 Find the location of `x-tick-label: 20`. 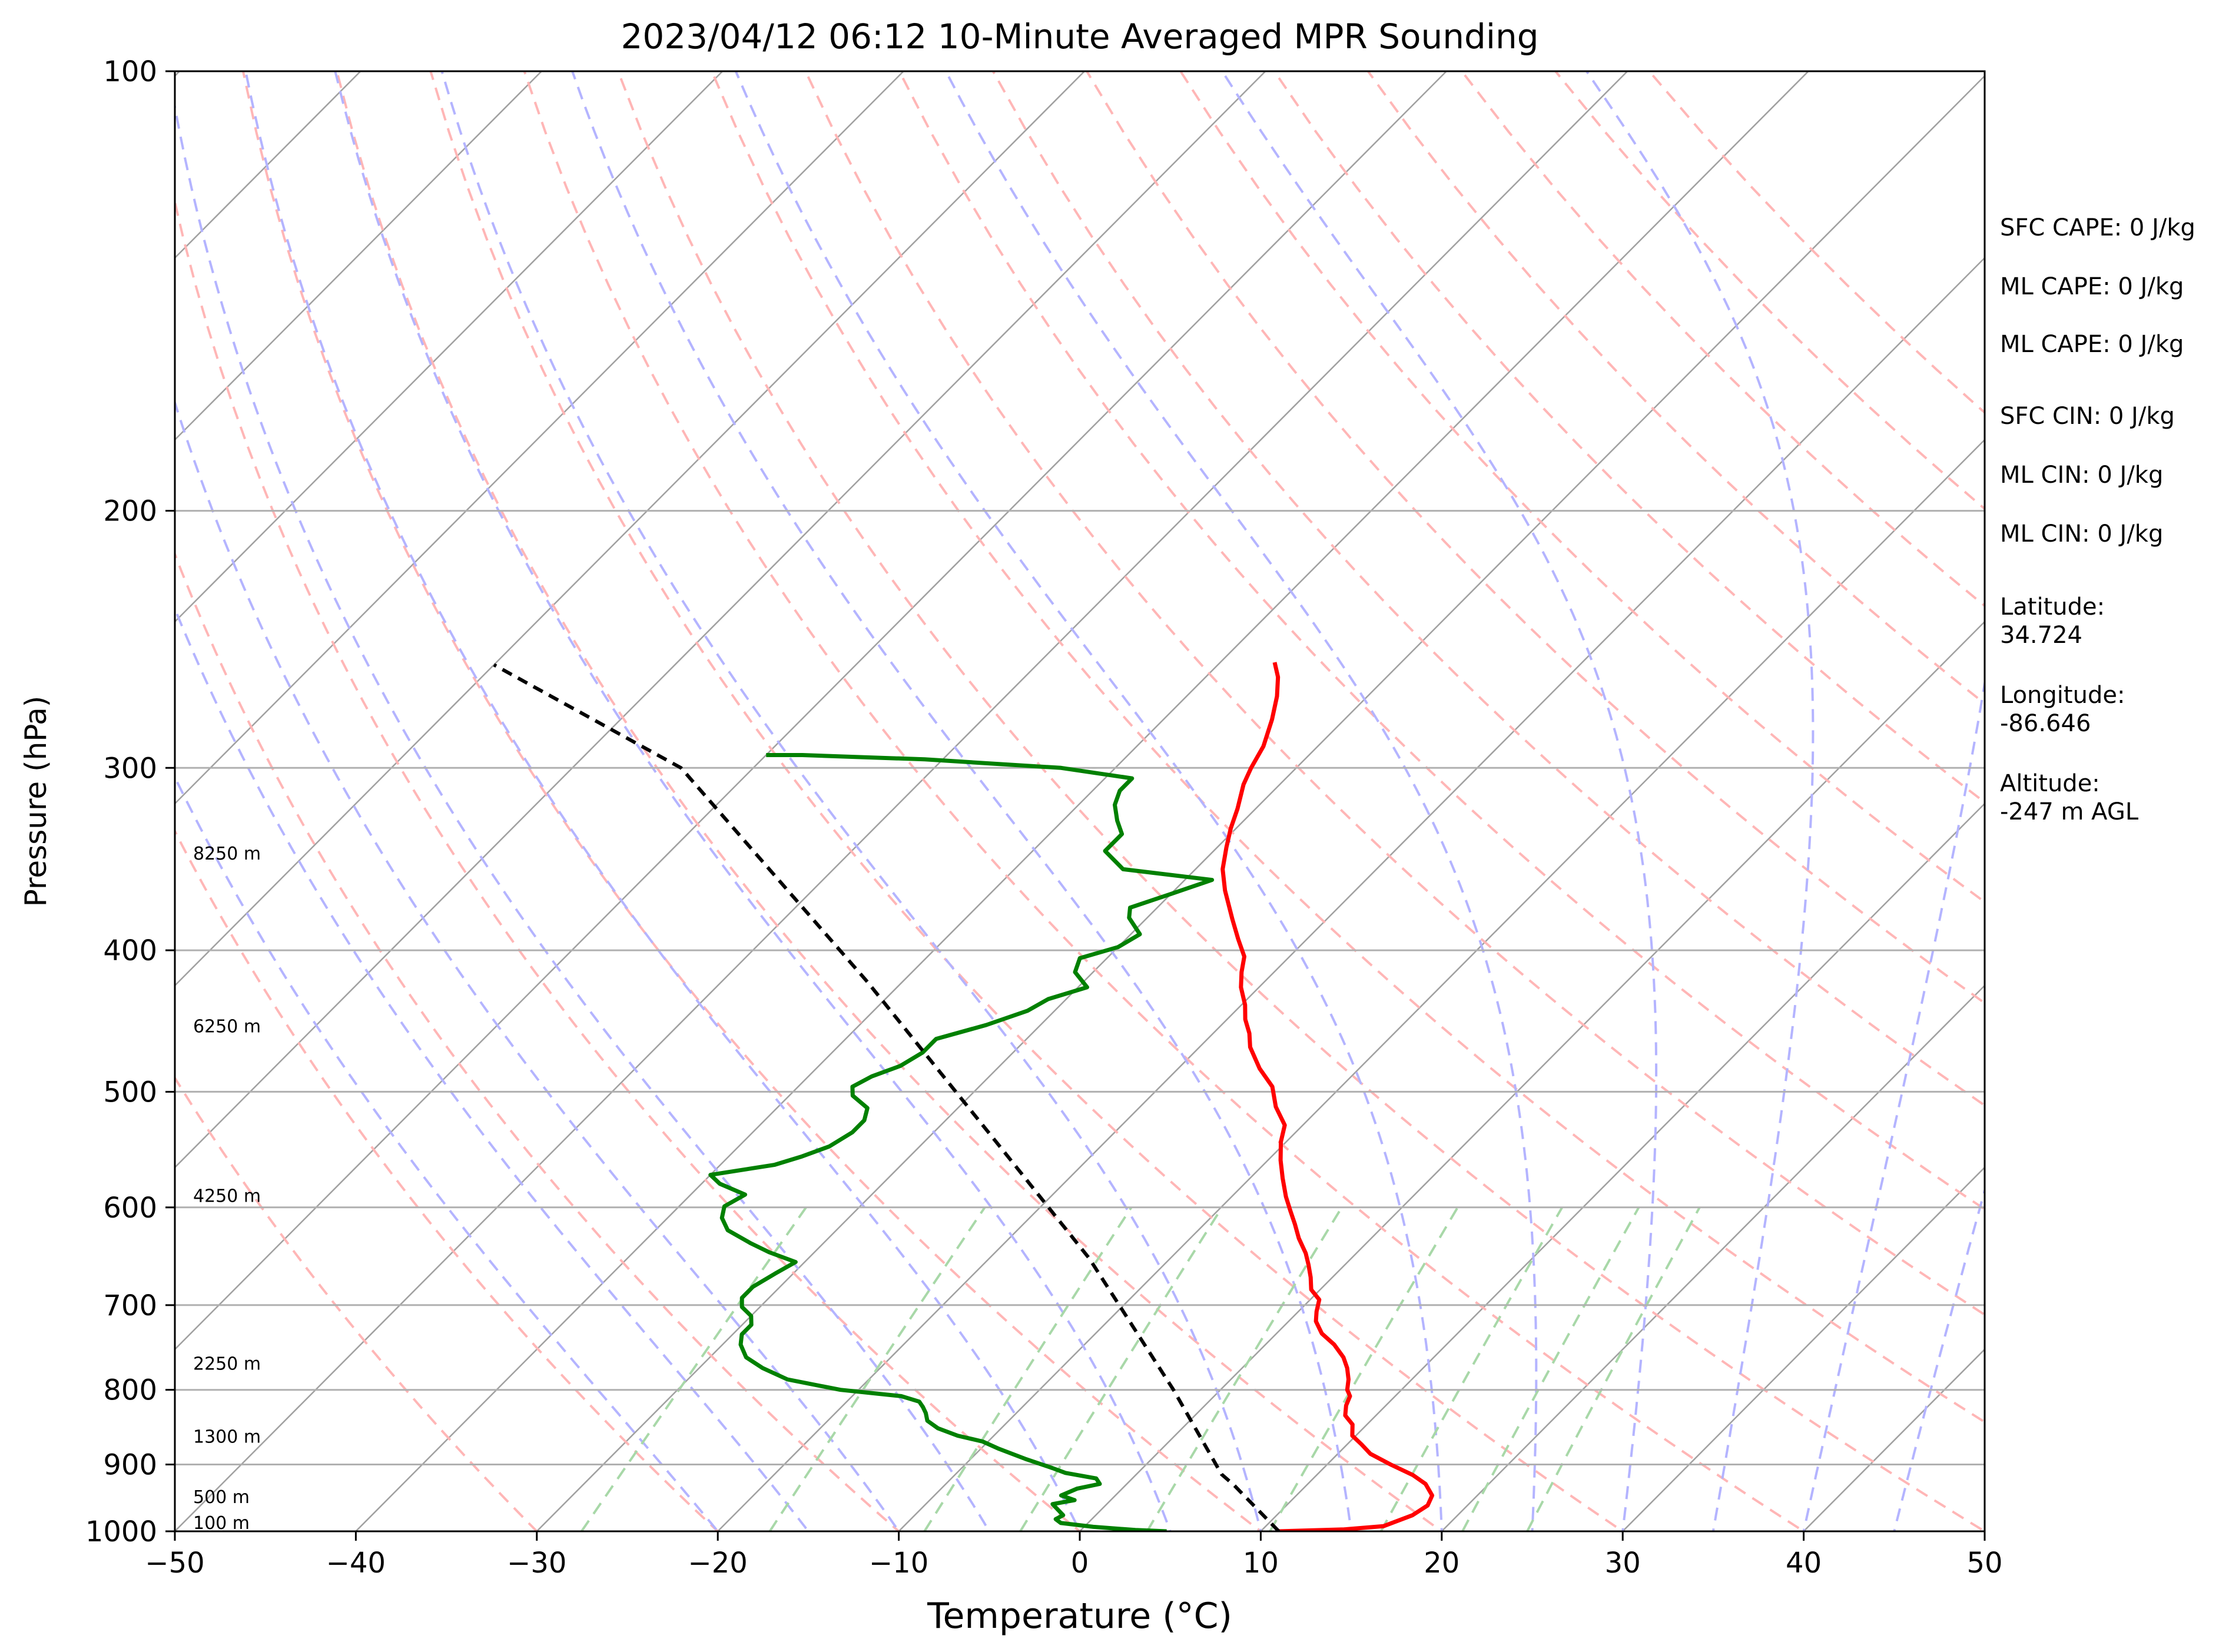

x-tick-label: 20 is located at coordinates (1442, 1563).